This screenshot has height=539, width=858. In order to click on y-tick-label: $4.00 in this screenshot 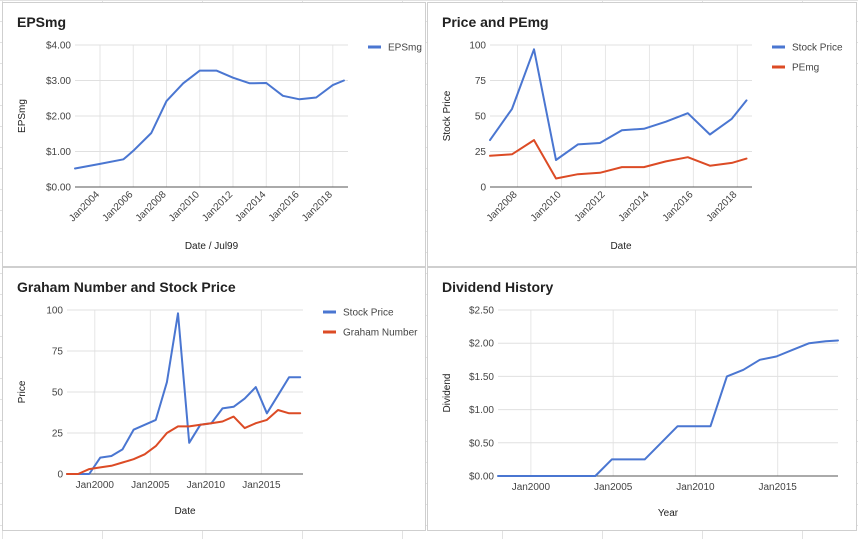, I will do `click(58, 46)`.